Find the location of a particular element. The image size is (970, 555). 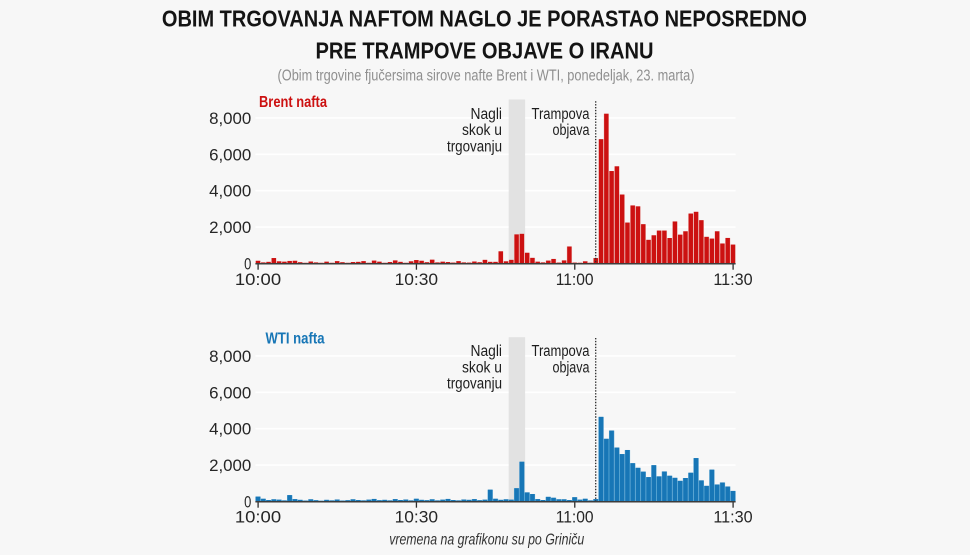

svg-text: Brent nafta is located at coordinates (293, 102).